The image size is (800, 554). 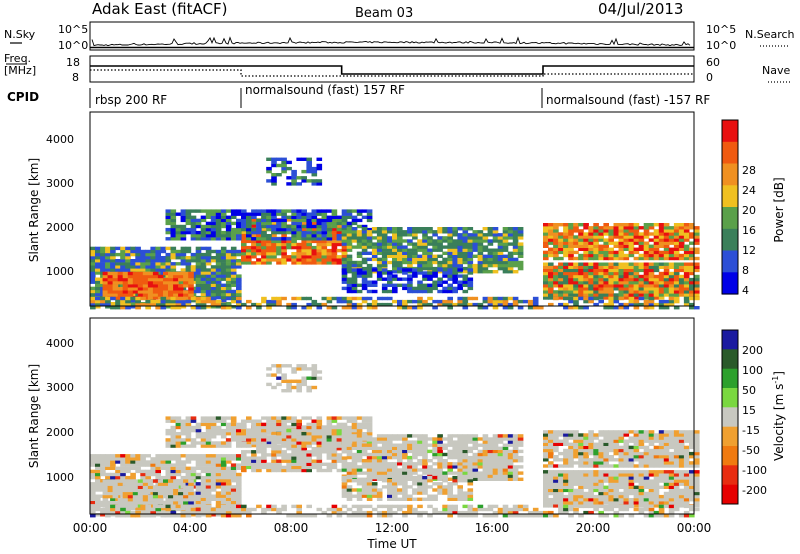 What do you see at coordinates (601, 246) in the screenshot?
I see `powerImg-cell-2033` at bounding box center [601, 246].